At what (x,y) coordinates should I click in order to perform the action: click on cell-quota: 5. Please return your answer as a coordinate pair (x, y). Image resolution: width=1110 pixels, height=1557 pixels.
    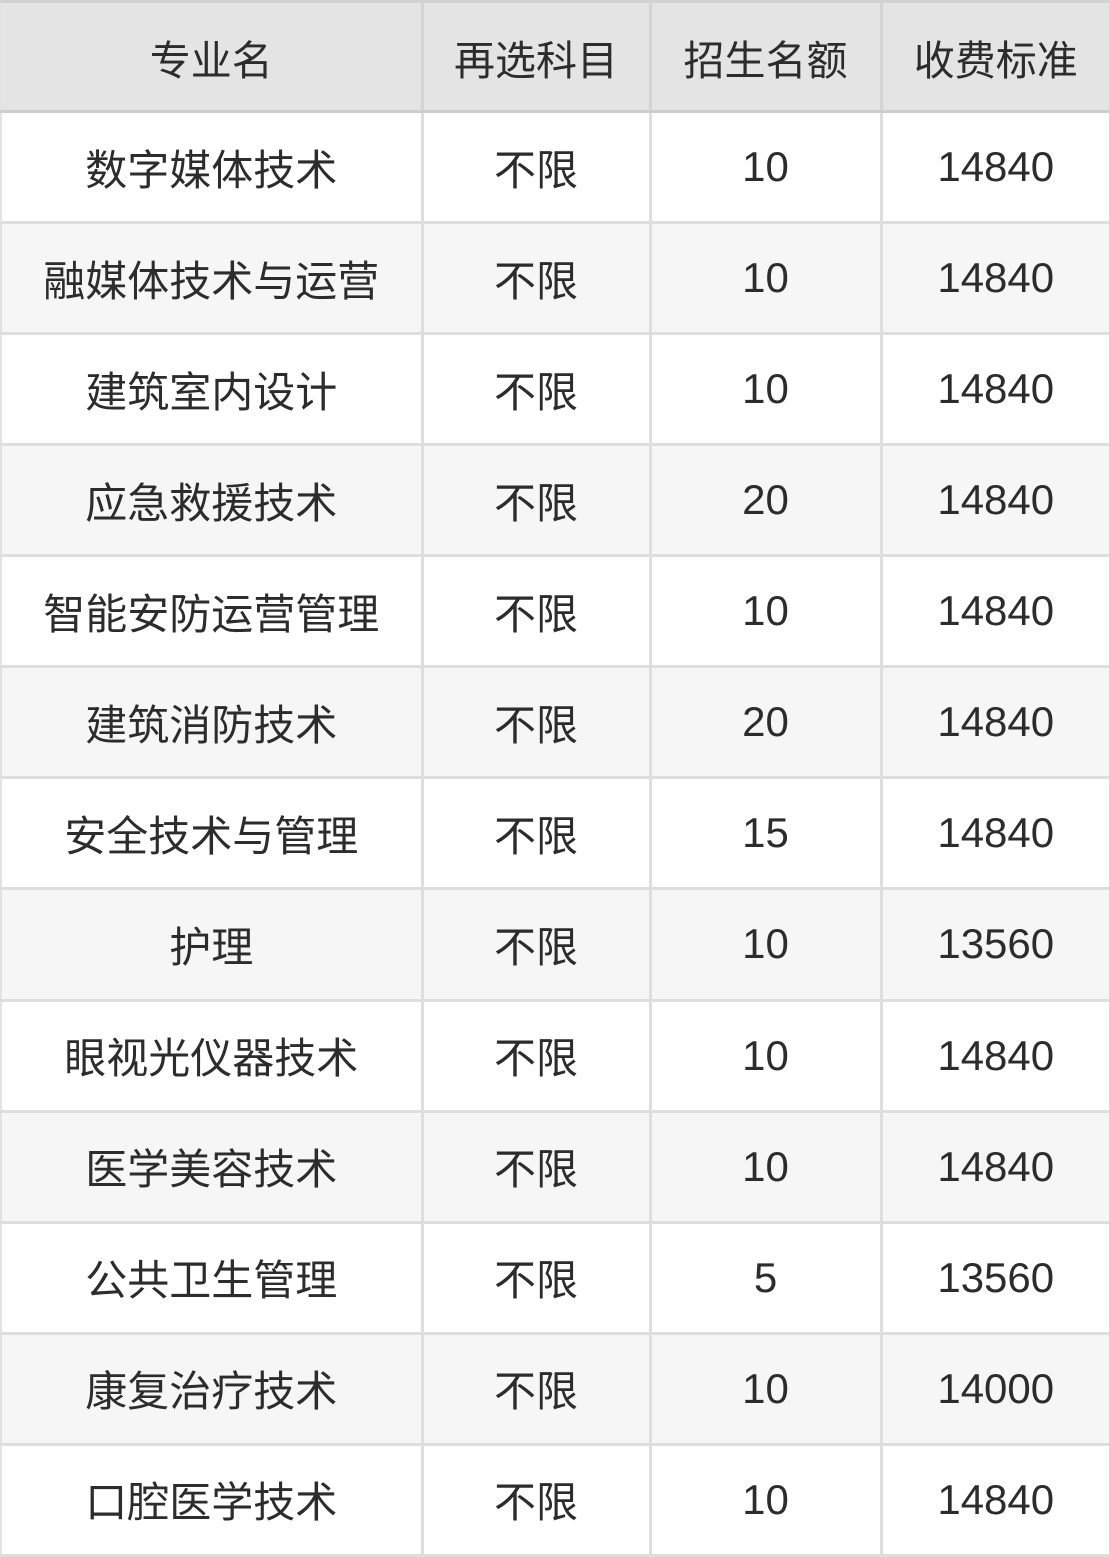
    Looking at the image, I should click on (766, 1278).